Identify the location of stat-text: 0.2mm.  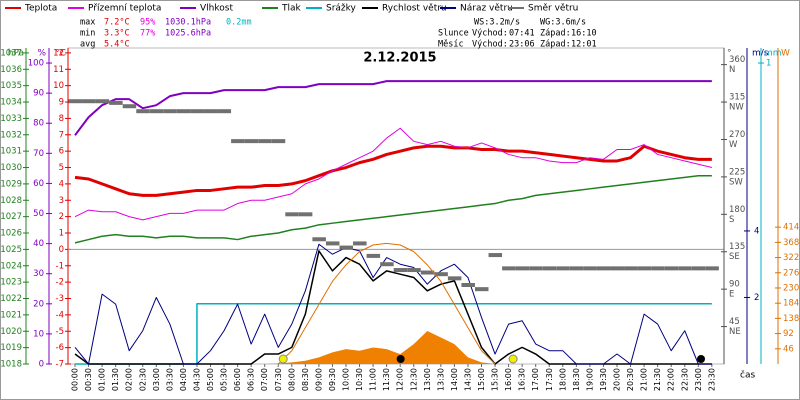
(239, 23).